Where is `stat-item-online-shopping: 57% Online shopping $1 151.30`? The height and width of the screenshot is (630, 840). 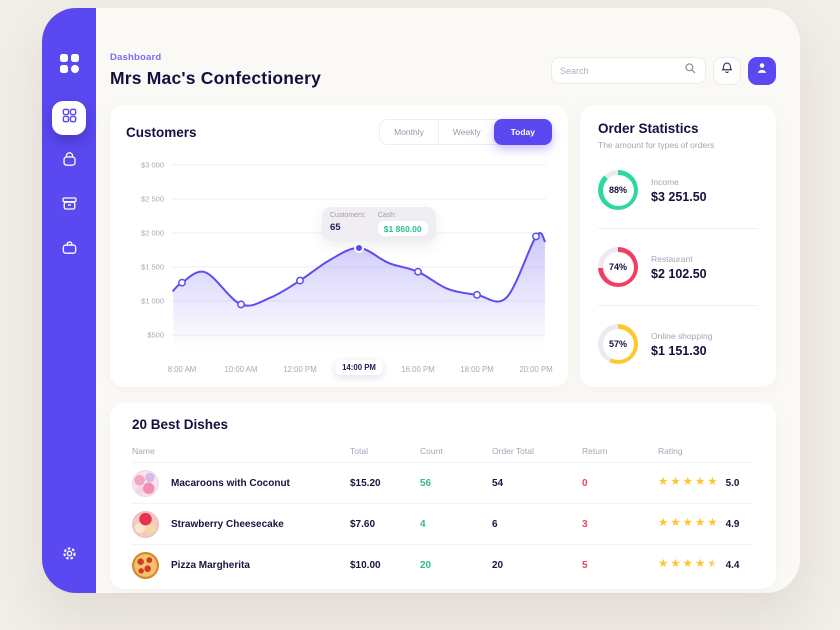 stat-item-online-shopping: 57% Online shopping $1 151.30 is located at coordinates (678, 344).